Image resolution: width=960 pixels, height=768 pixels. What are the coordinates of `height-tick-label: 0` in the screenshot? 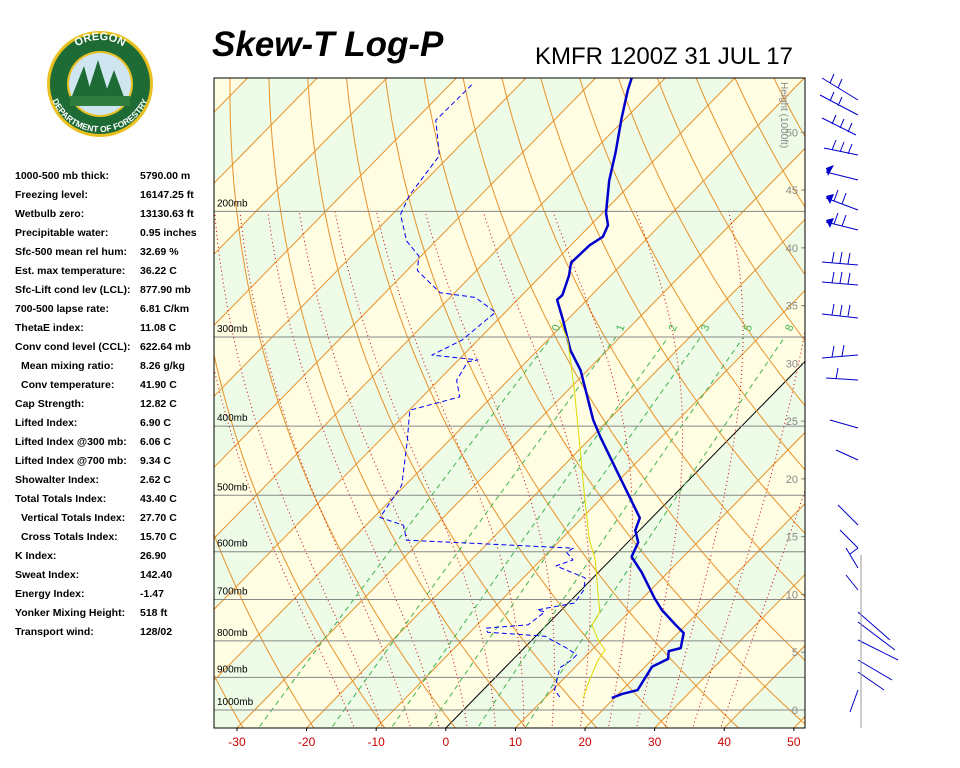 It's located at (795, 711).